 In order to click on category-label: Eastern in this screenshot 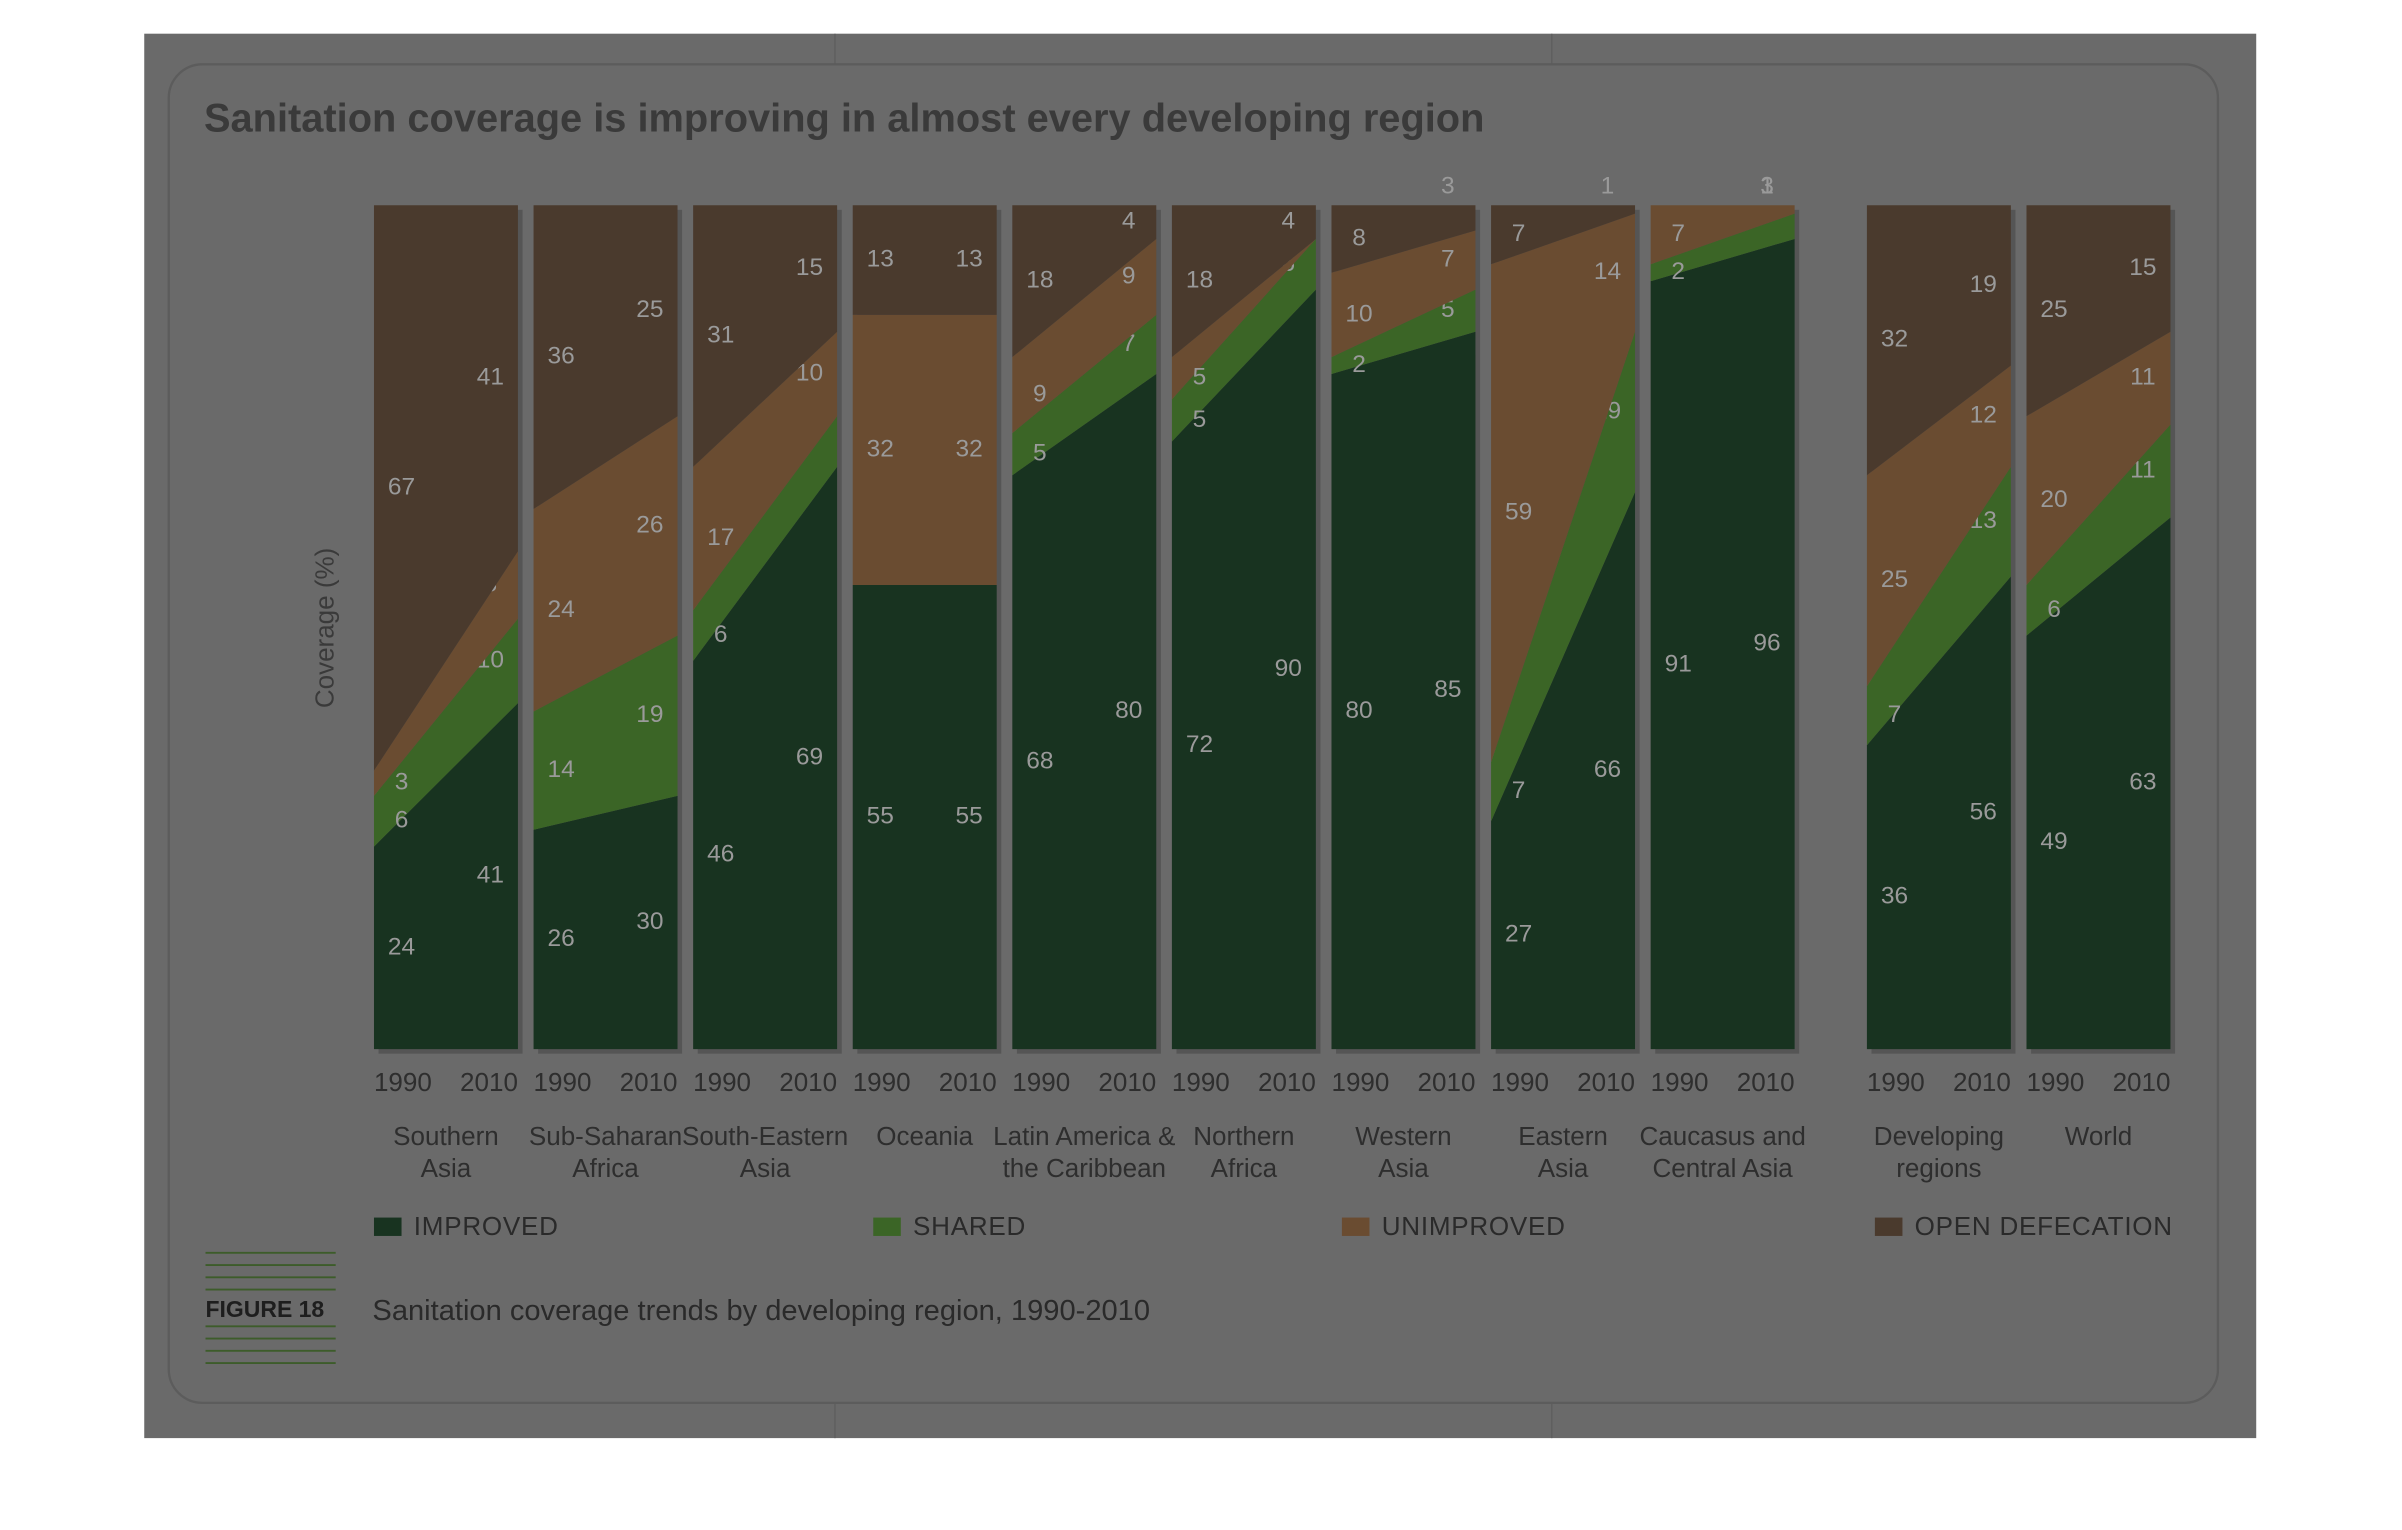, I will do `click(1563, 1136)`.